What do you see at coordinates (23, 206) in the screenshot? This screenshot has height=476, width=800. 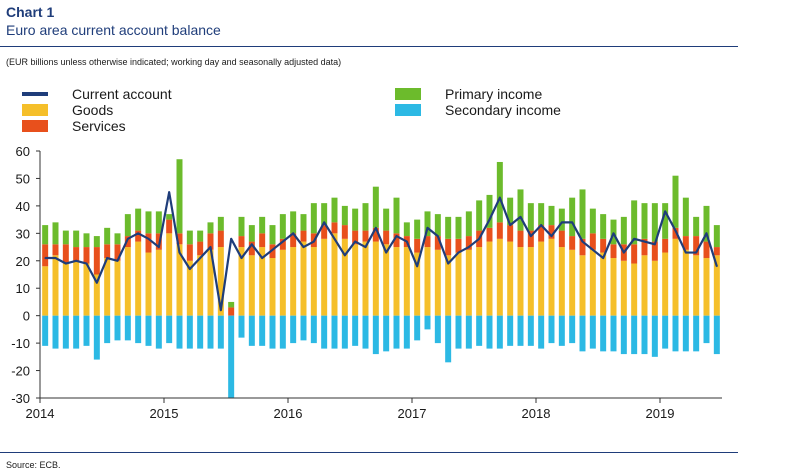 I see `y-tick-label: 40` at bounding box center [23, 206].